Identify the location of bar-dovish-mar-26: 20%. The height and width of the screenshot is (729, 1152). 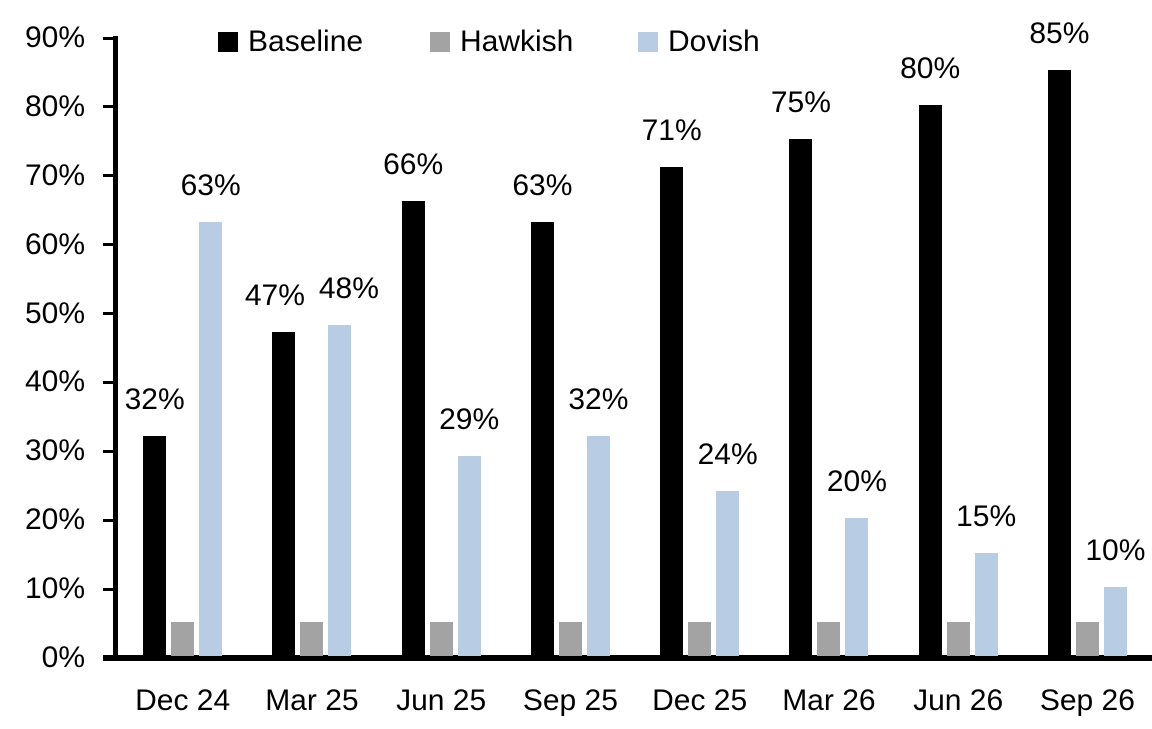
(857, 561).